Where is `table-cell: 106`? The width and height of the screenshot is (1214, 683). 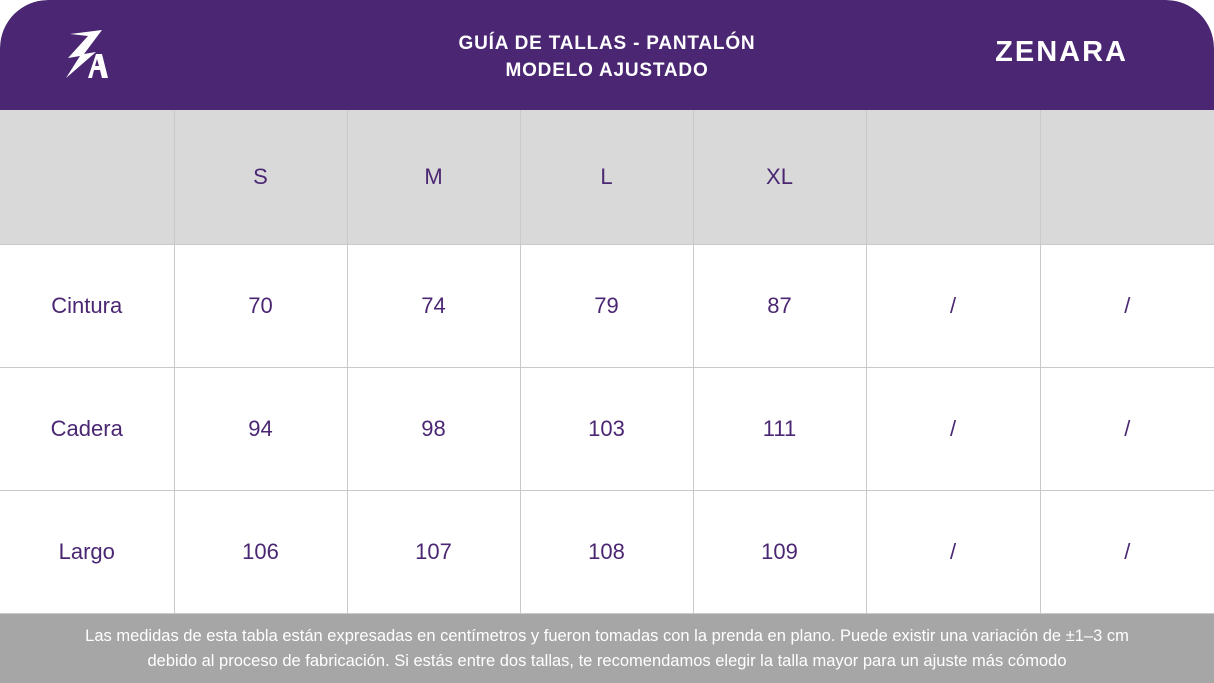 table-cell: 106 is located at coordinates (260, 552).